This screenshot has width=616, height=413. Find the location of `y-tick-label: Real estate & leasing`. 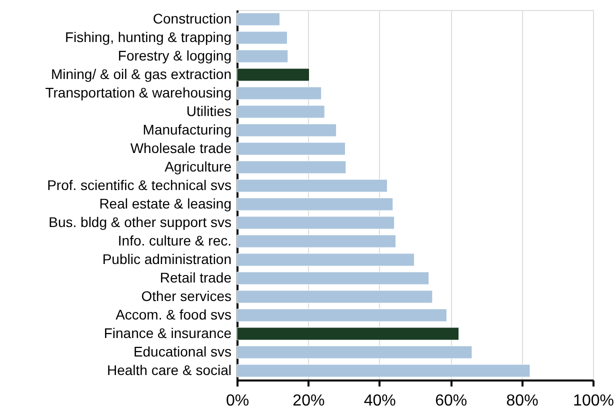

y-tick-label: Real estate & leasing is located at coordinates (165, 203).